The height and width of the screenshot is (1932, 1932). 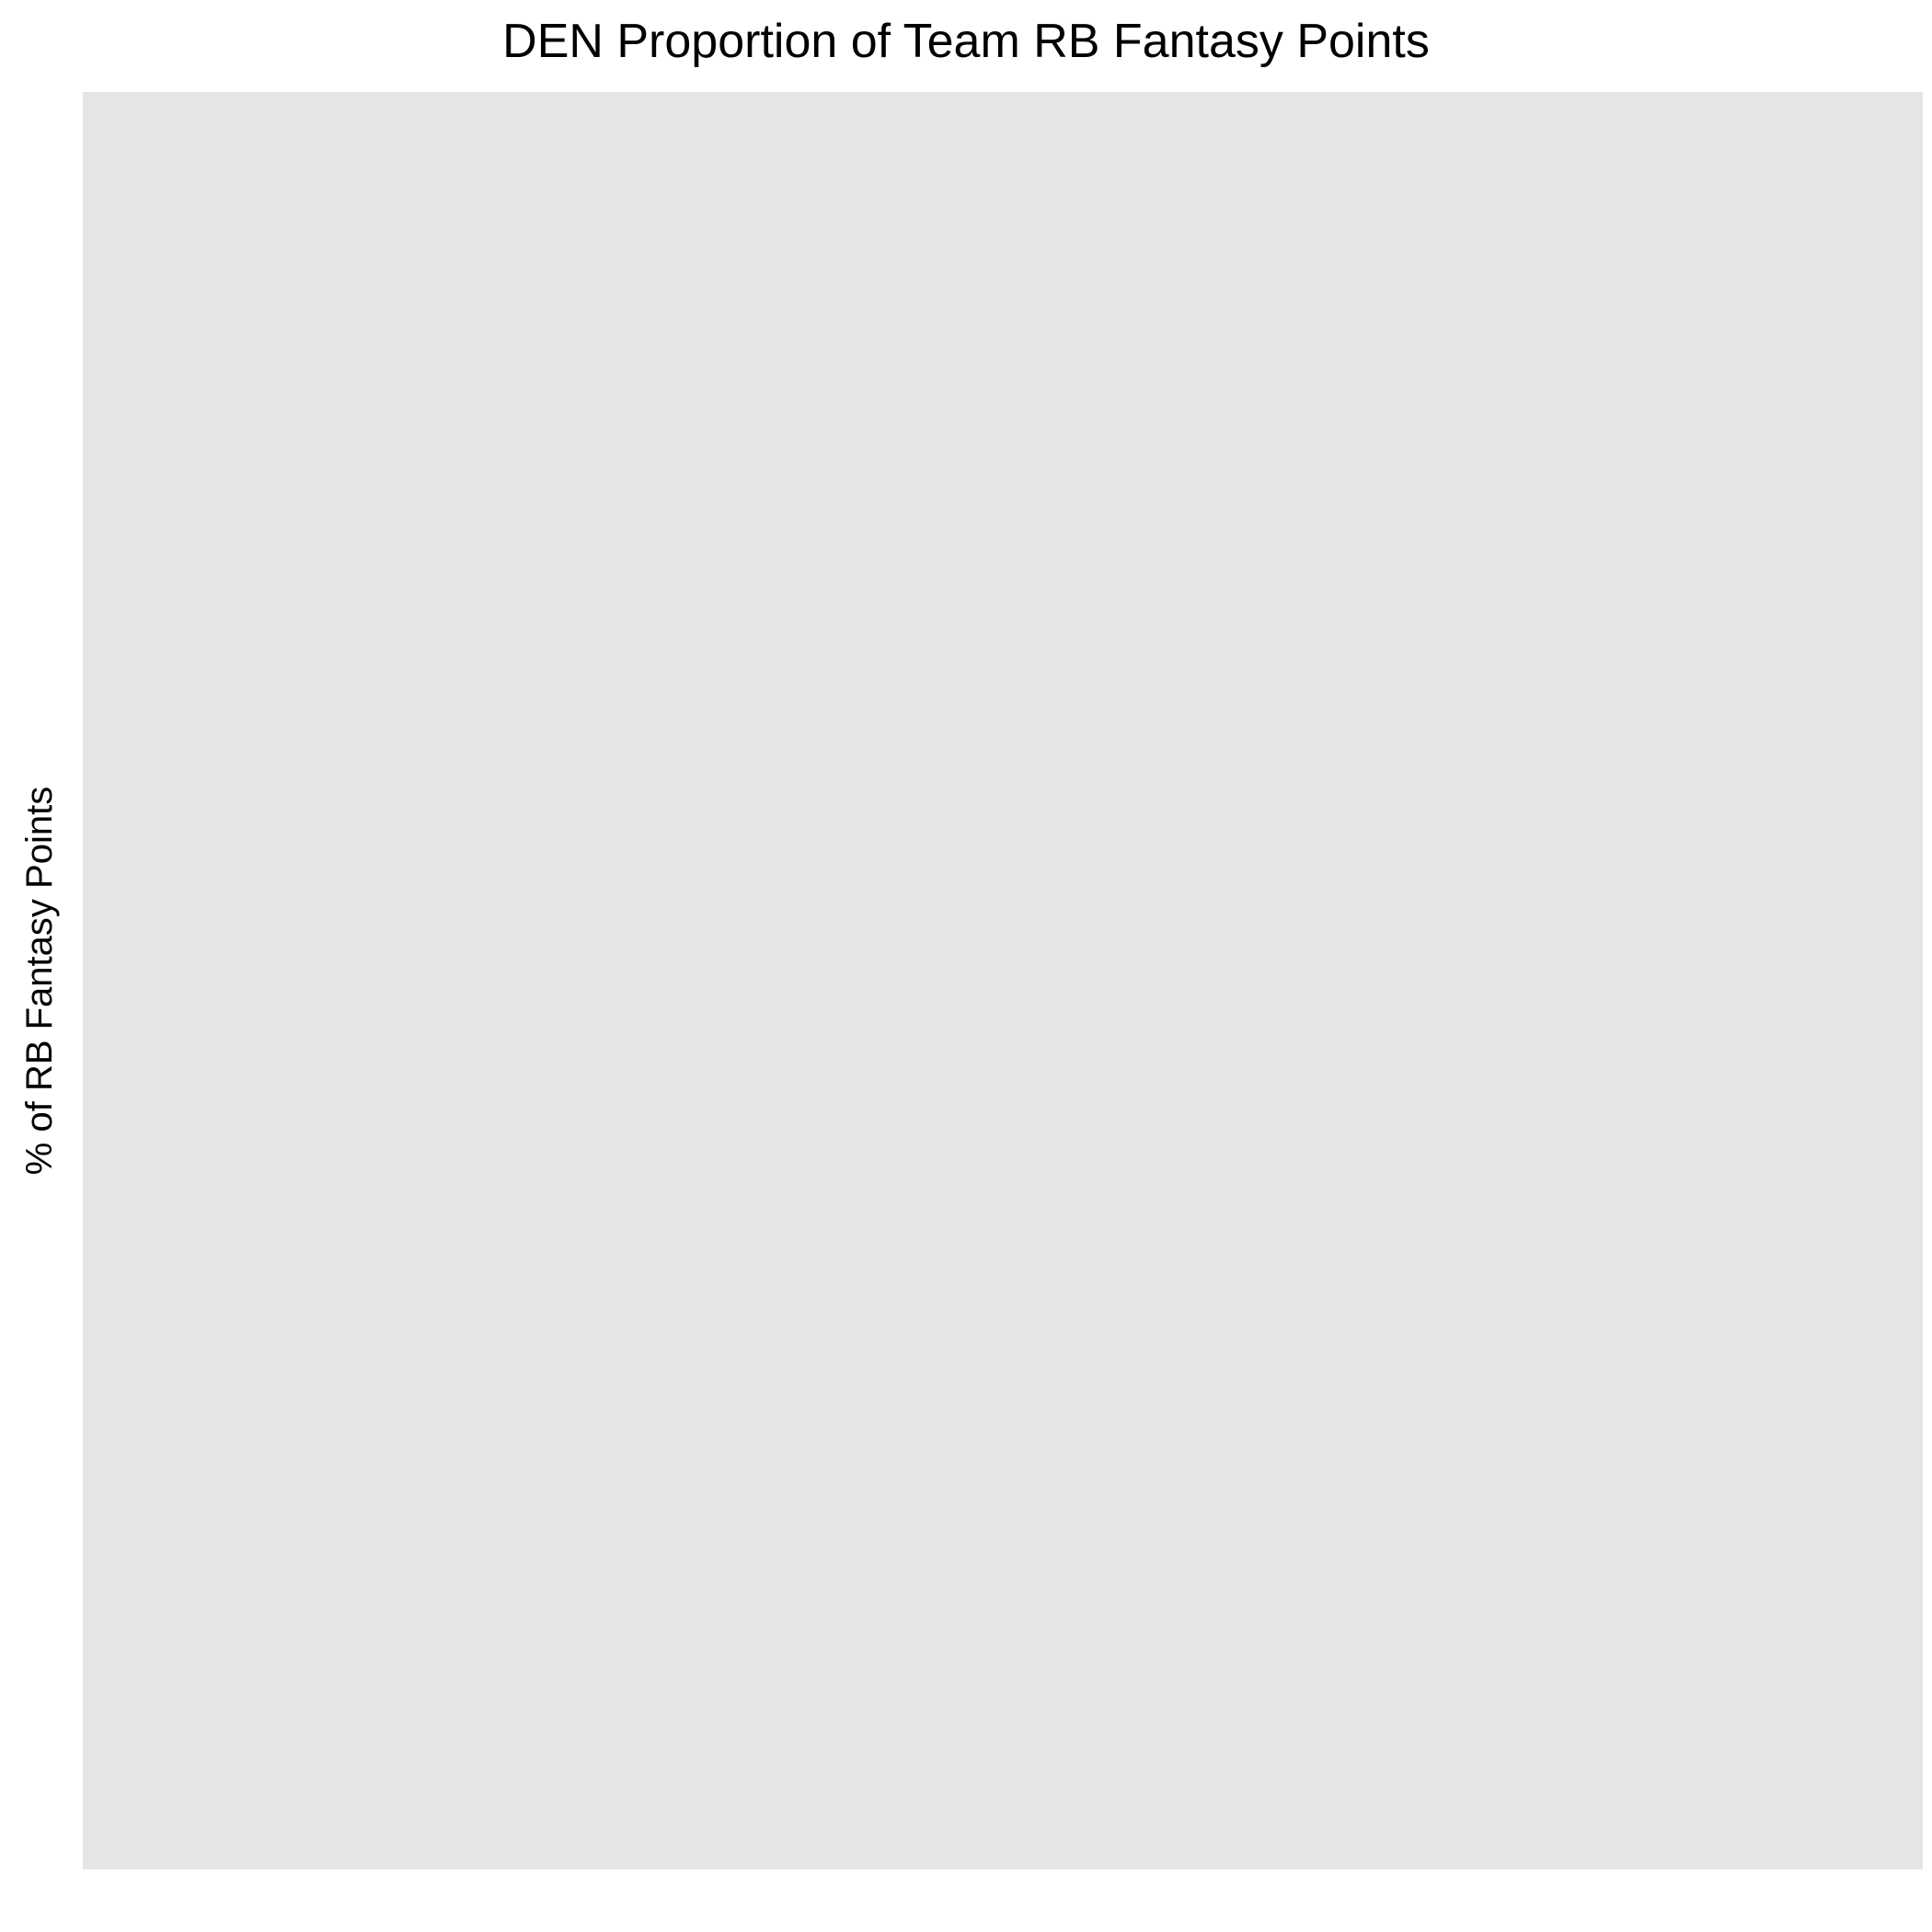 I want to click on chart-title: DEN Proportion of Team RB Fantasy Points, so click(x=966, y=41).